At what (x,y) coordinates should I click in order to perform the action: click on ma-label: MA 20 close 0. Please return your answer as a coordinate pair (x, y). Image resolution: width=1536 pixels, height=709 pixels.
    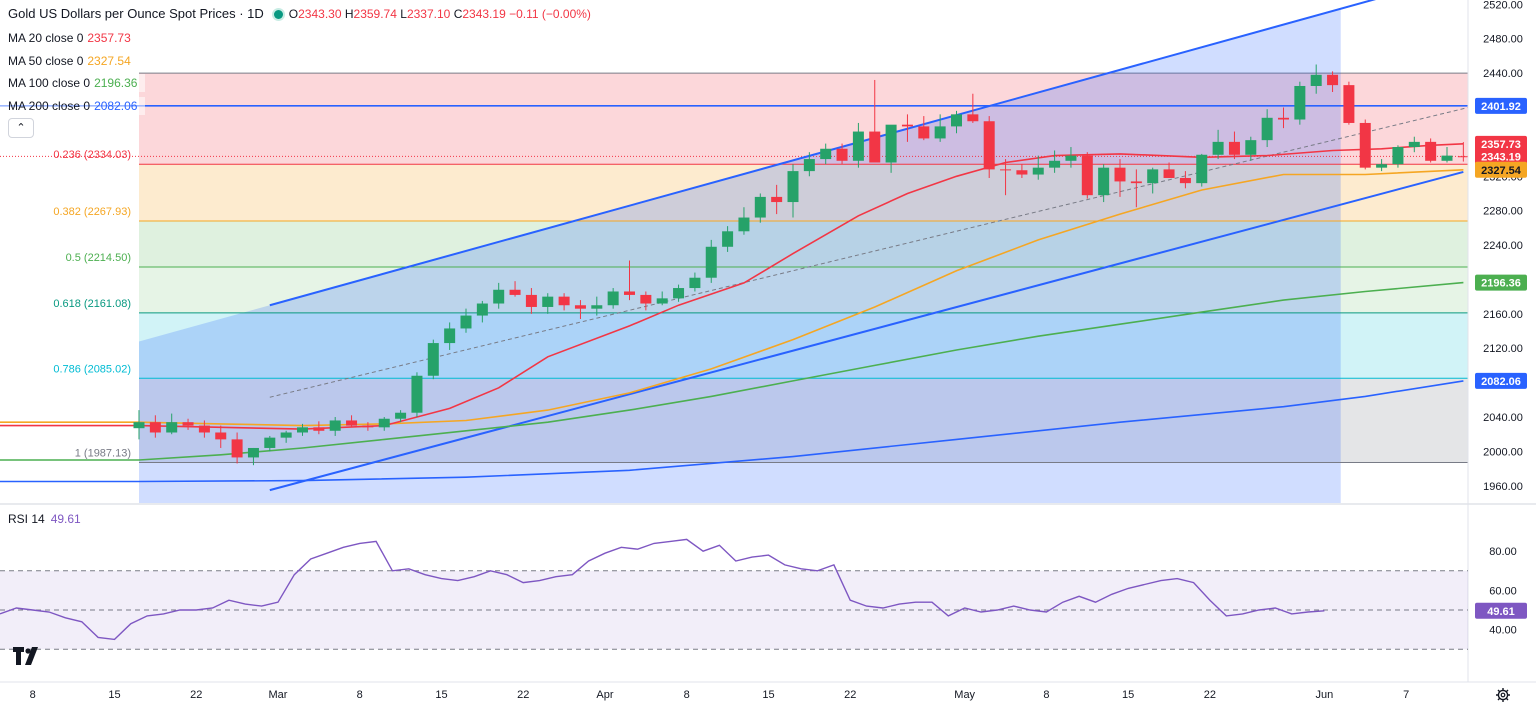
    Looking at the image, I should click on (46, 38).